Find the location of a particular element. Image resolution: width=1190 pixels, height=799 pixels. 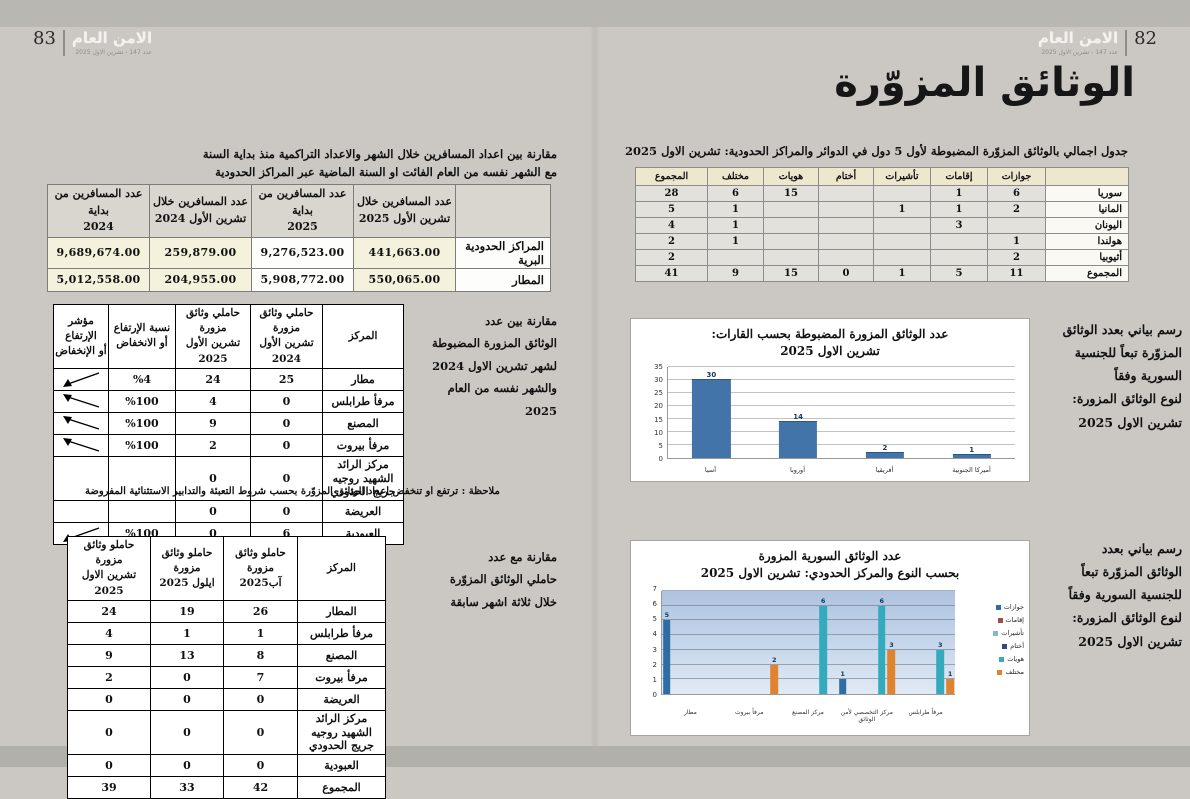

table-cell: 42 is located at coordinates (260, 787).